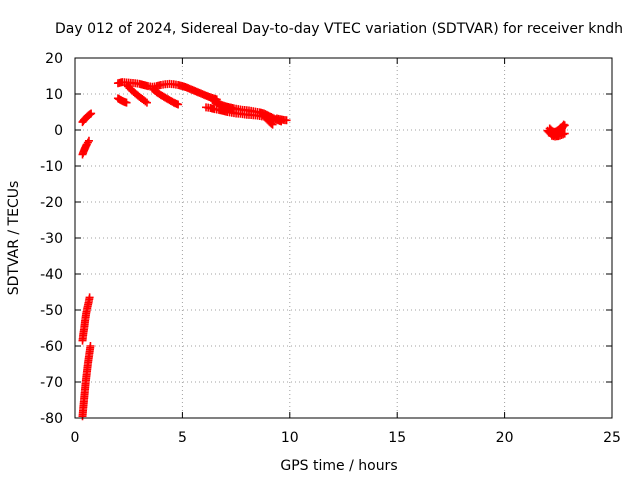 This screenshot has height=480, width=640. Describe the element at coordinates (612, 438) in the screenshot. I see `x-tick-label: 25` at that location.